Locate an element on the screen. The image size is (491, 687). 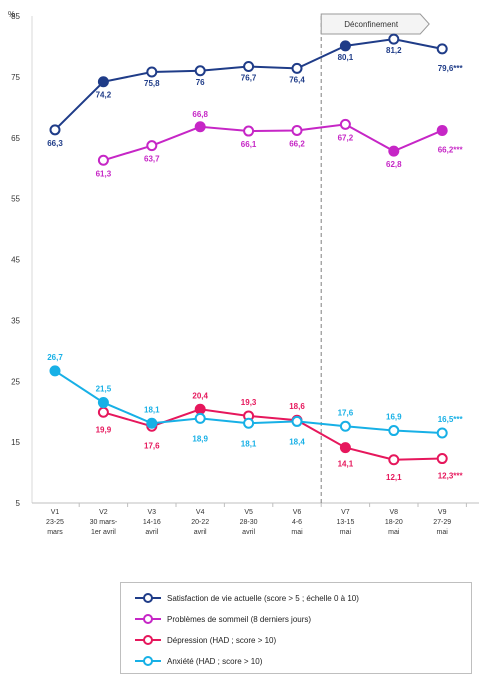
legend-item-sommeil: Problèmes de sommeil (8 derniers jours) is located at coordinates (223, 619).